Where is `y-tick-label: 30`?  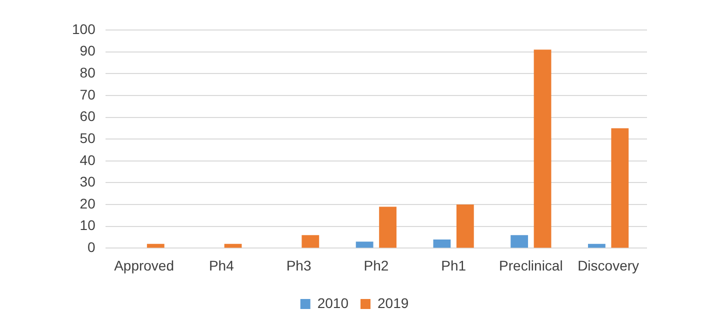 y-tick-label: 30 is located at coordinates (88, 182).